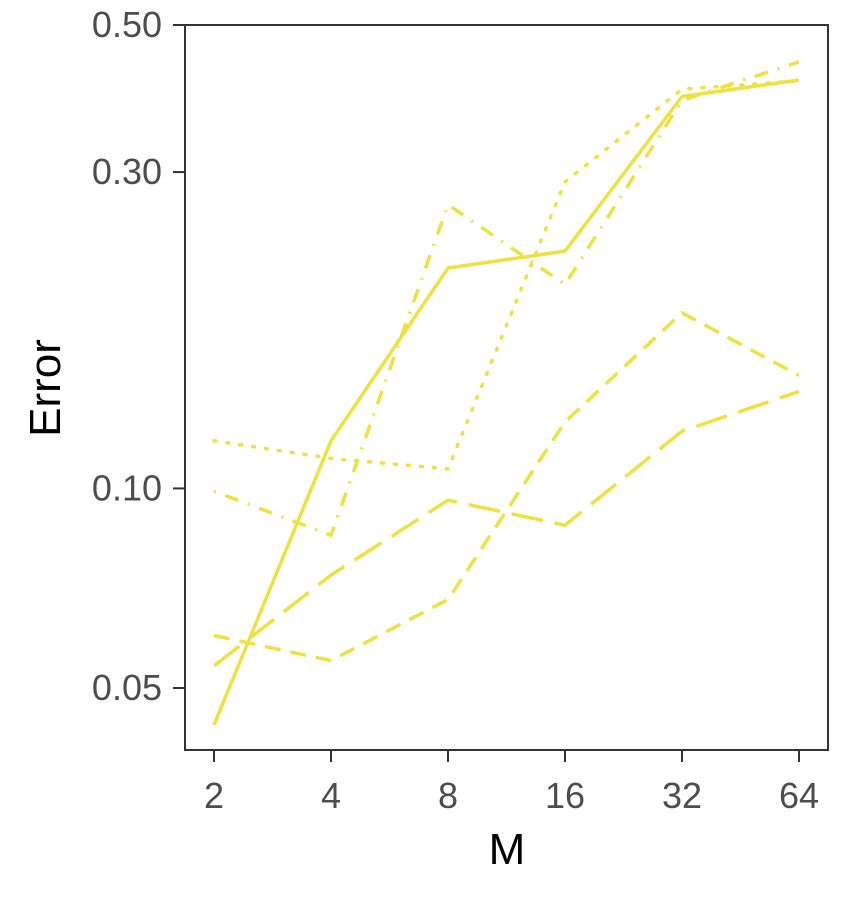  Describe the element at coordinates (799, 795) in the screenshot. I see `x-tick-label: 64` at that location.